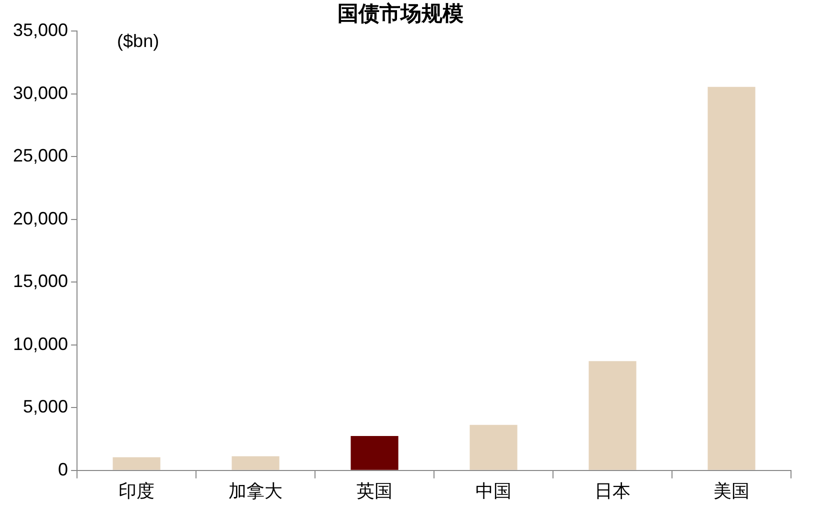  I want to click on x-tick-label: 美国, so click(732, 491).